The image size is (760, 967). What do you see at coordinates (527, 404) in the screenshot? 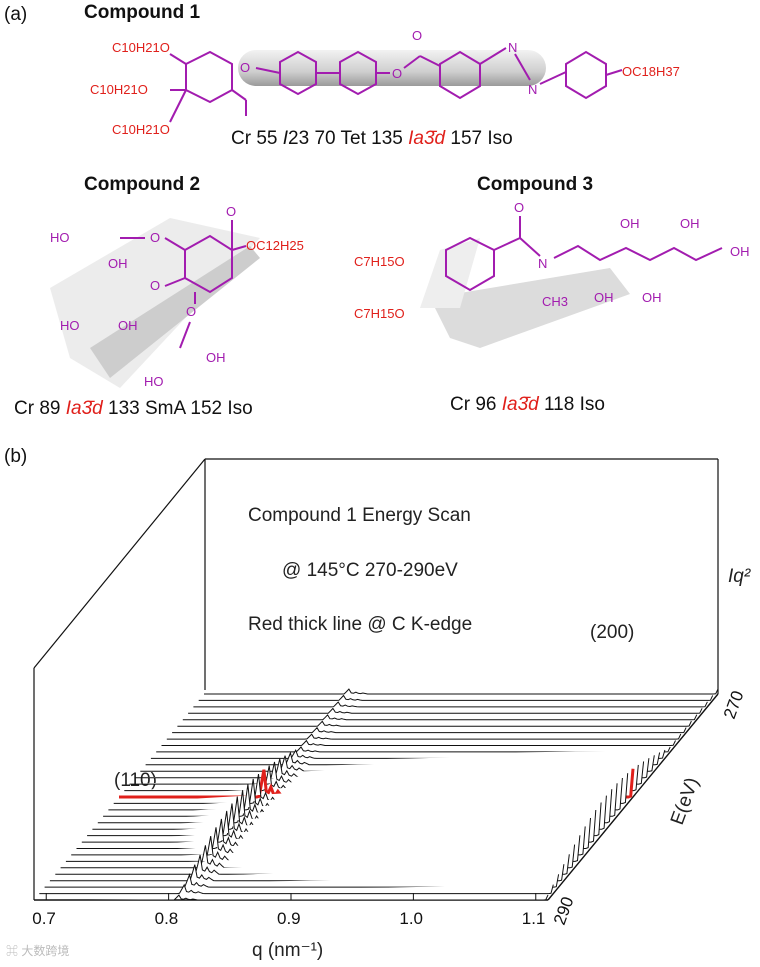
I see `compound3-phase: Cr 96 Ia3̄d 118 Iso` at bounding box center [527, 404].